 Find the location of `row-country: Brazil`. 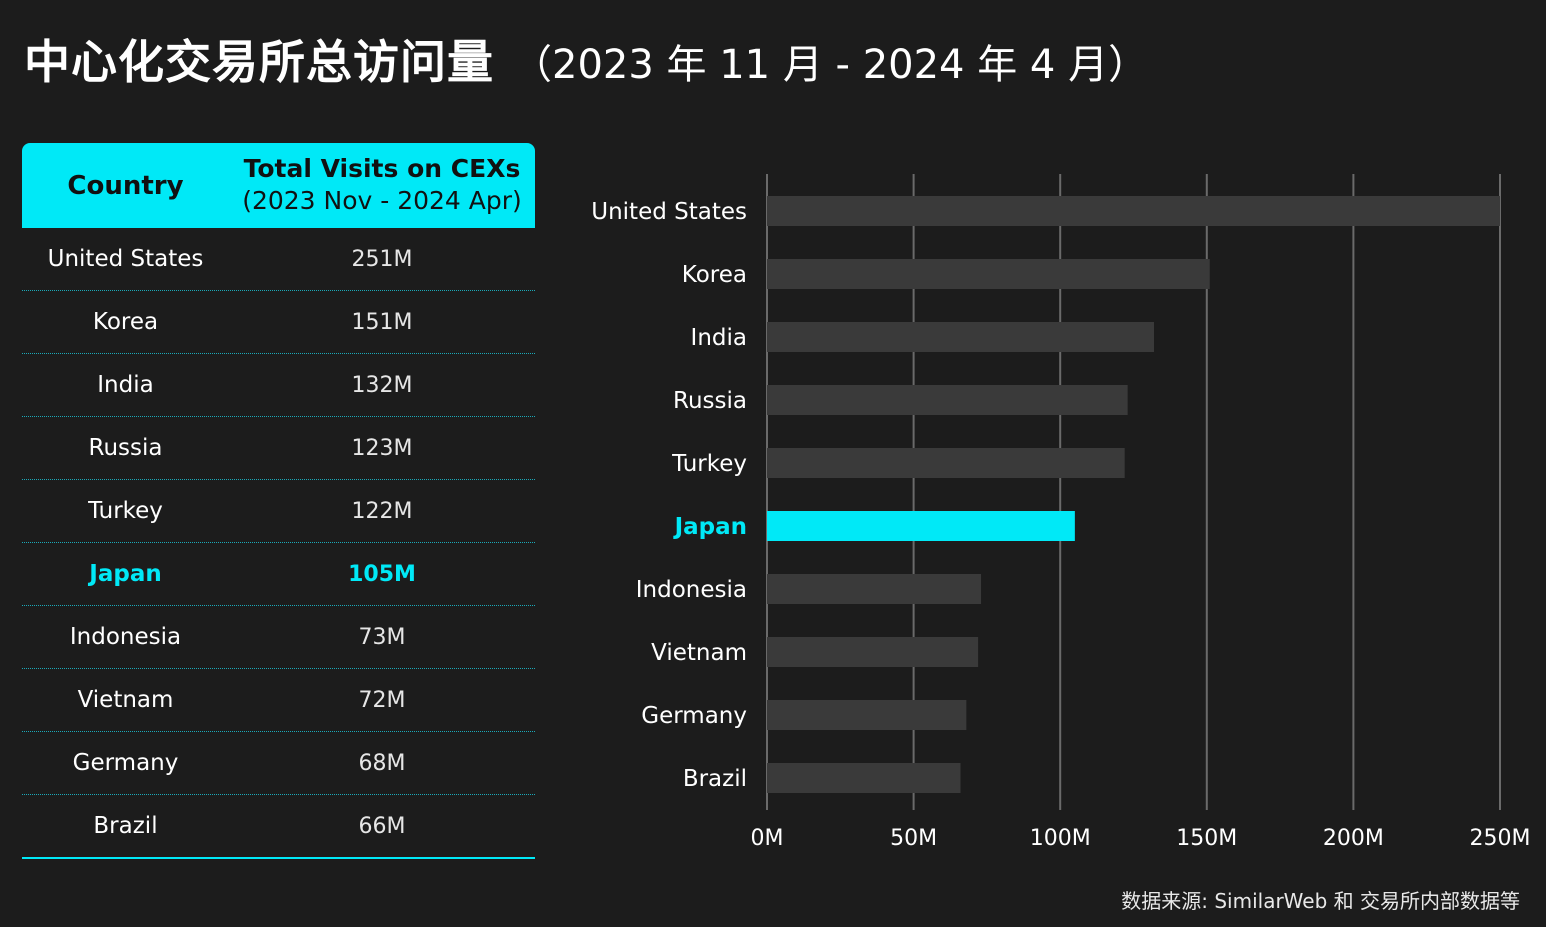

row-country: Brazil is located at coordinates (125, 826).